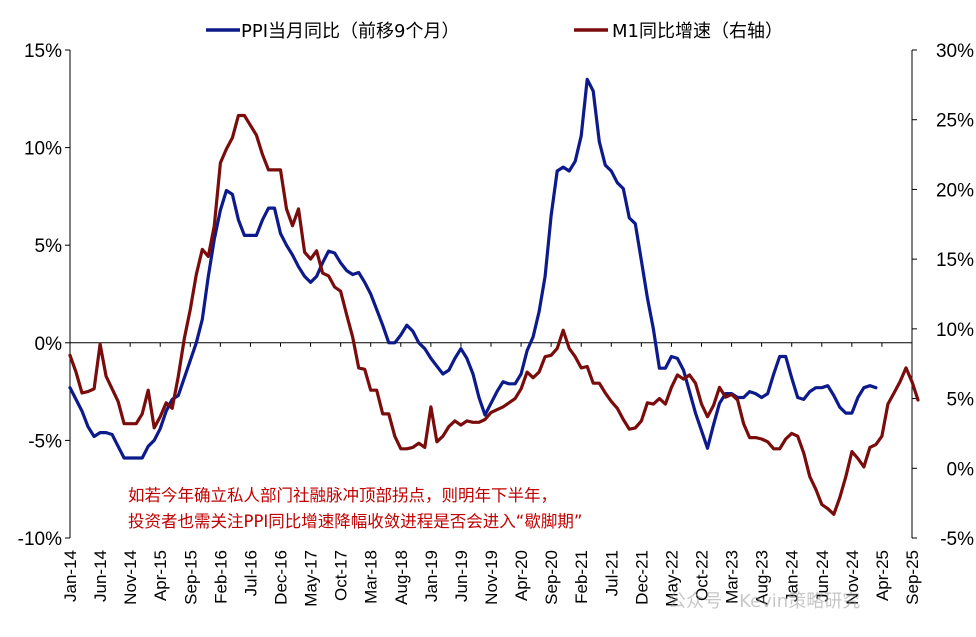  Describe the element at coordinates (822, 576) in the screenshot. I see `x-tick-label: Jun-24` at that location.